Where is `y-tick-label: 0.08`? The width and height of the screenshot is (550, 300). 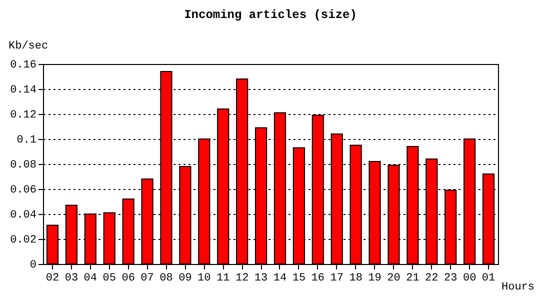
y-tick-label: 0.08 is located at coordinates (23, 166).